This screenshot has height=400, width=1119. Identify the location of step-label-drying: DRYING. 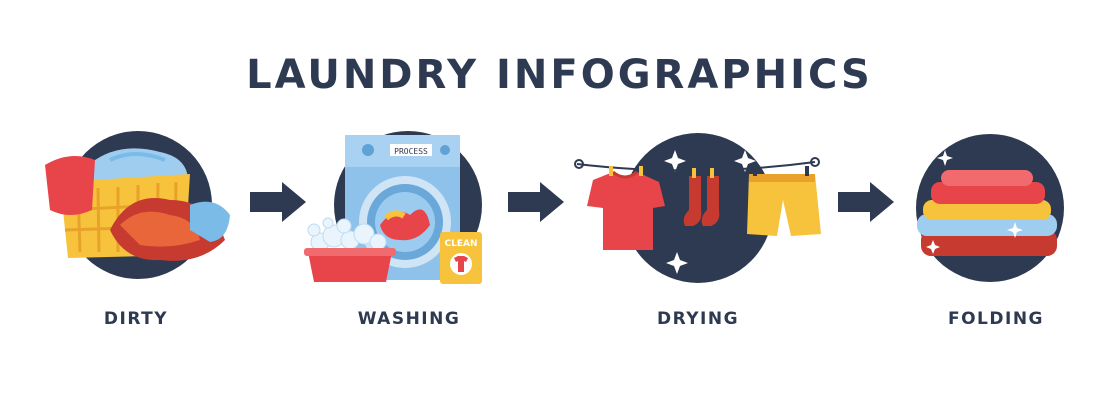
(698, 319).